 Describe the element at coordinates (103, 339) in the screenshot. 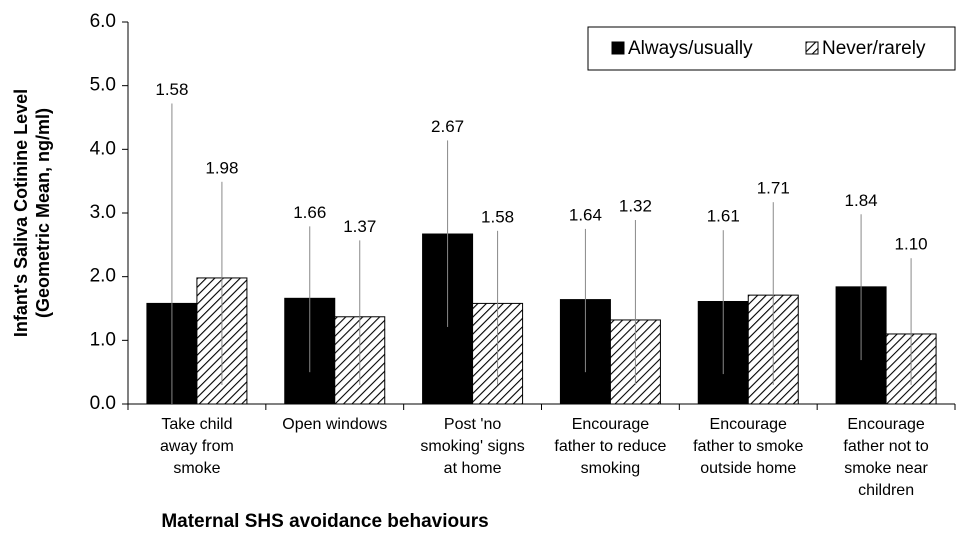

I see `y-tick-label: 1.0` at that location.